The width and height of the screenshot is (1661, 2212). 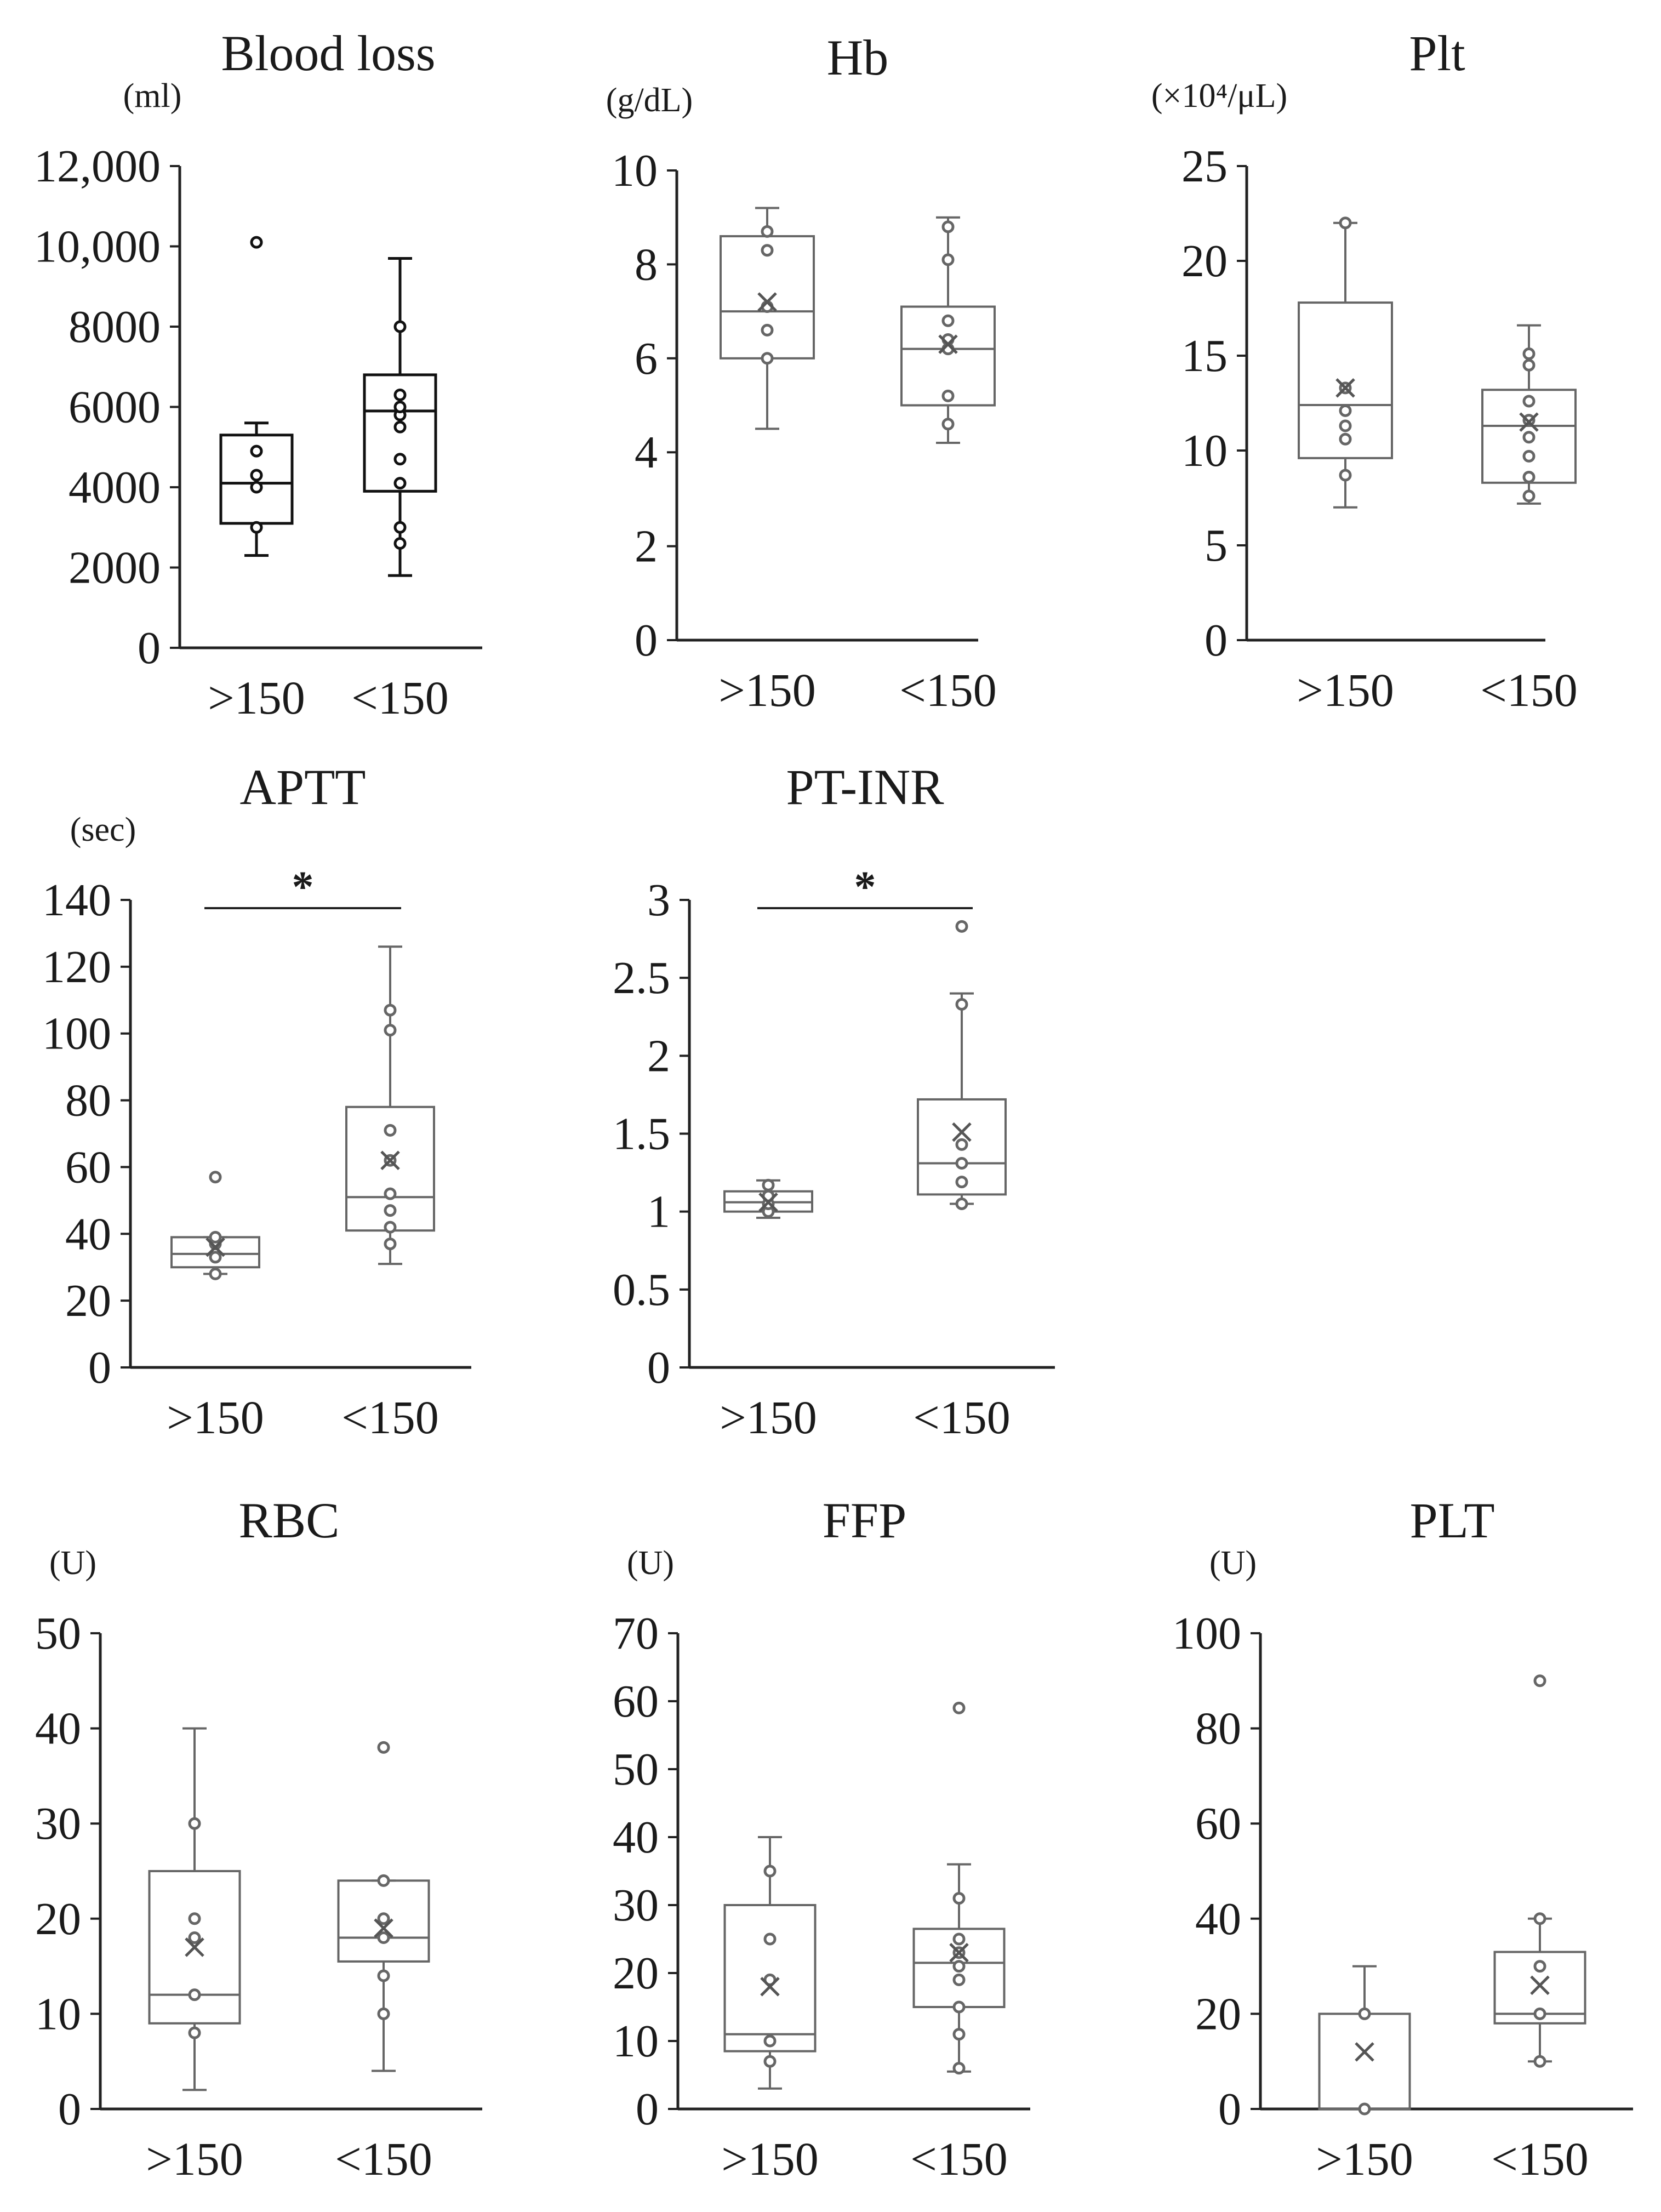 What do you see at coordinates (1437, 53) in the screenshot?
I see `chart-title: Plt` at bounding box center [1437, 53].